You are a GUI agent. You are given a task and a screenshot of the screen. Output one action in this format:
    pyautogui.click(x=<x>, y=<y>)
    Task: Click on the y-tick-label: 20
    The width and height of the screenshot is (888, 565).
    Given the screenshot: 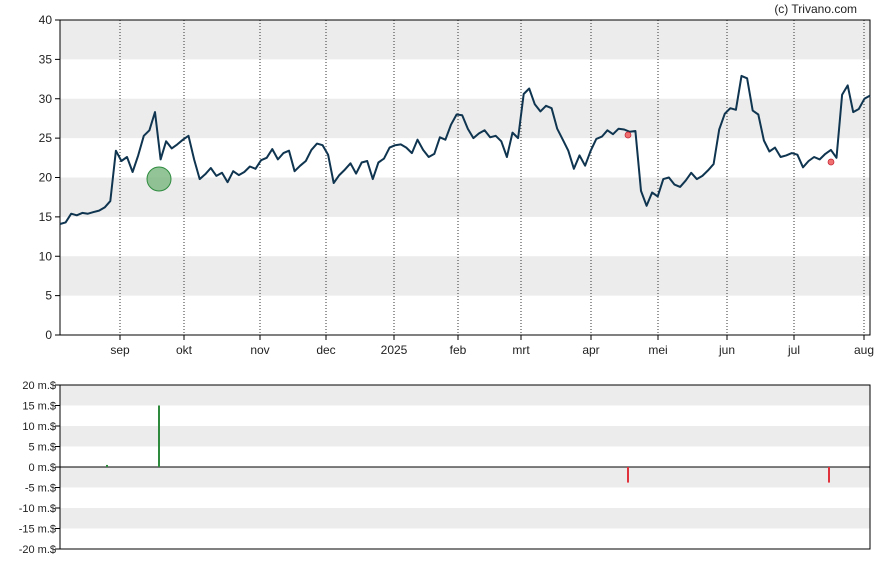 What is the action you would take?
    pyautogui.click(x=46, y=178)
    